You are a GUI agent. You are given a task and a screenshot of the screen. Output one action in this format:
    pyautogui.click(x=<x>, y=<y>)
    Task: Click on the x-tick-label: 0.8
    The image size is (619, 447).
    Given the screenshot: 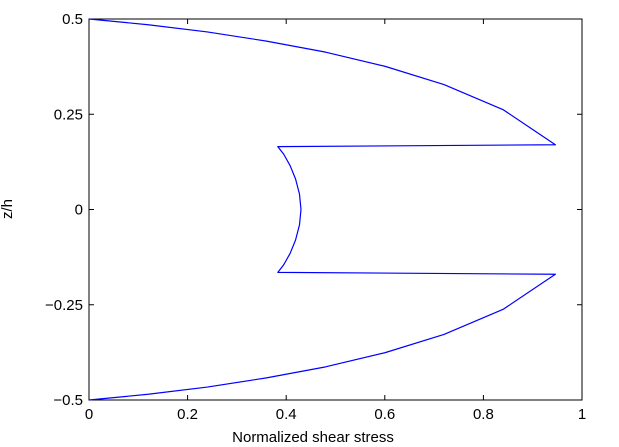 What is the action you would take?
    pyautogui.click(x=483, y=414)
    